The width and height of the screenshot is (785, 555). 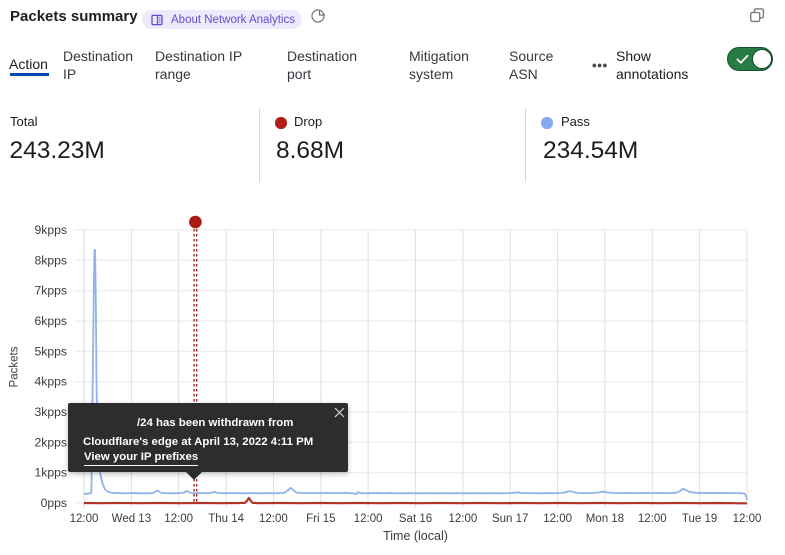 I want to click on svg-text: Thu 14, so click(x=226, y=519).